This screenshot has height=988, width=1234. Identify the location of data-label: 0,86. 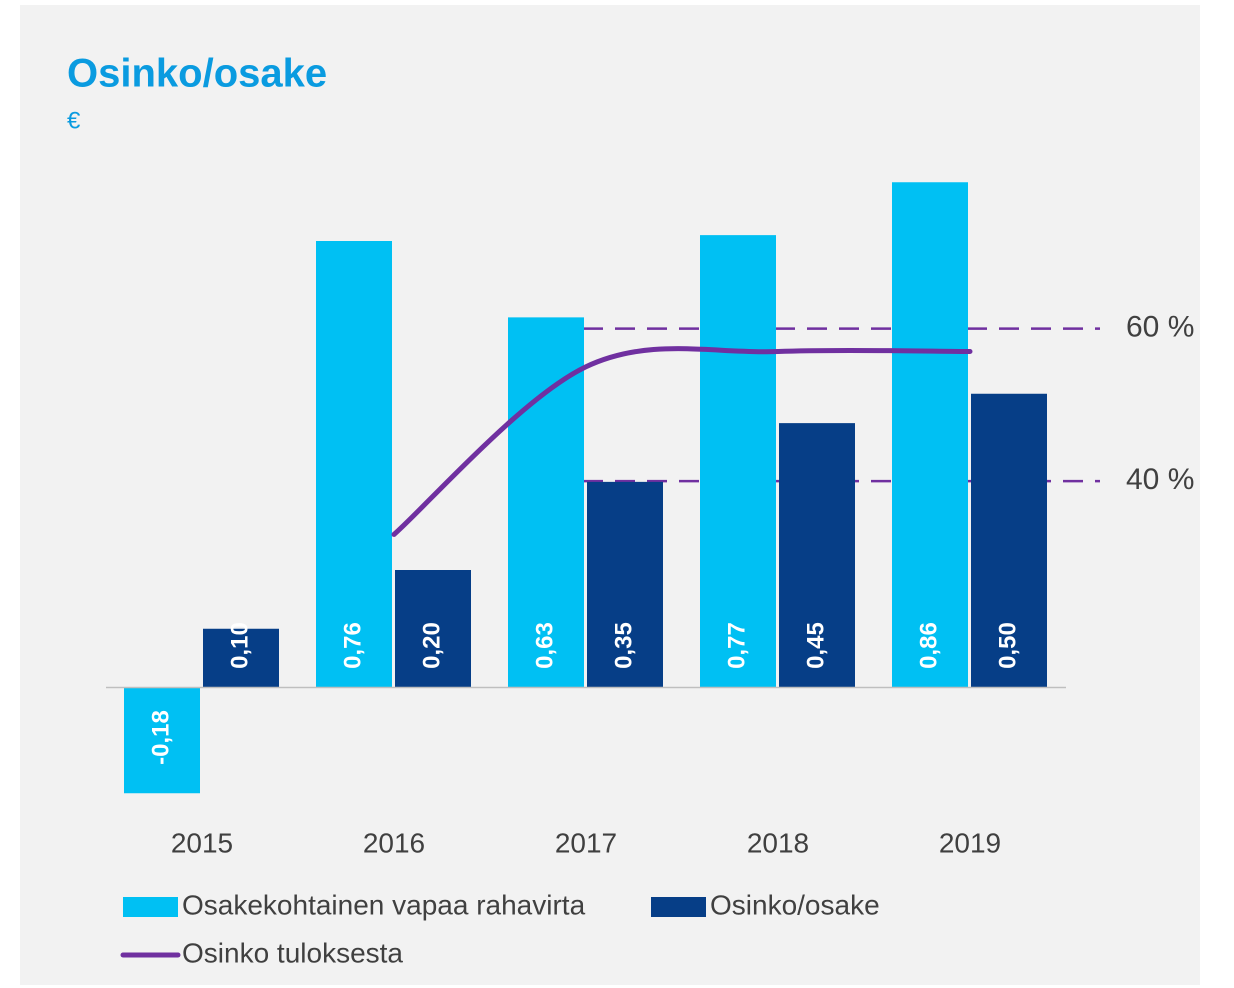
(928, 645).